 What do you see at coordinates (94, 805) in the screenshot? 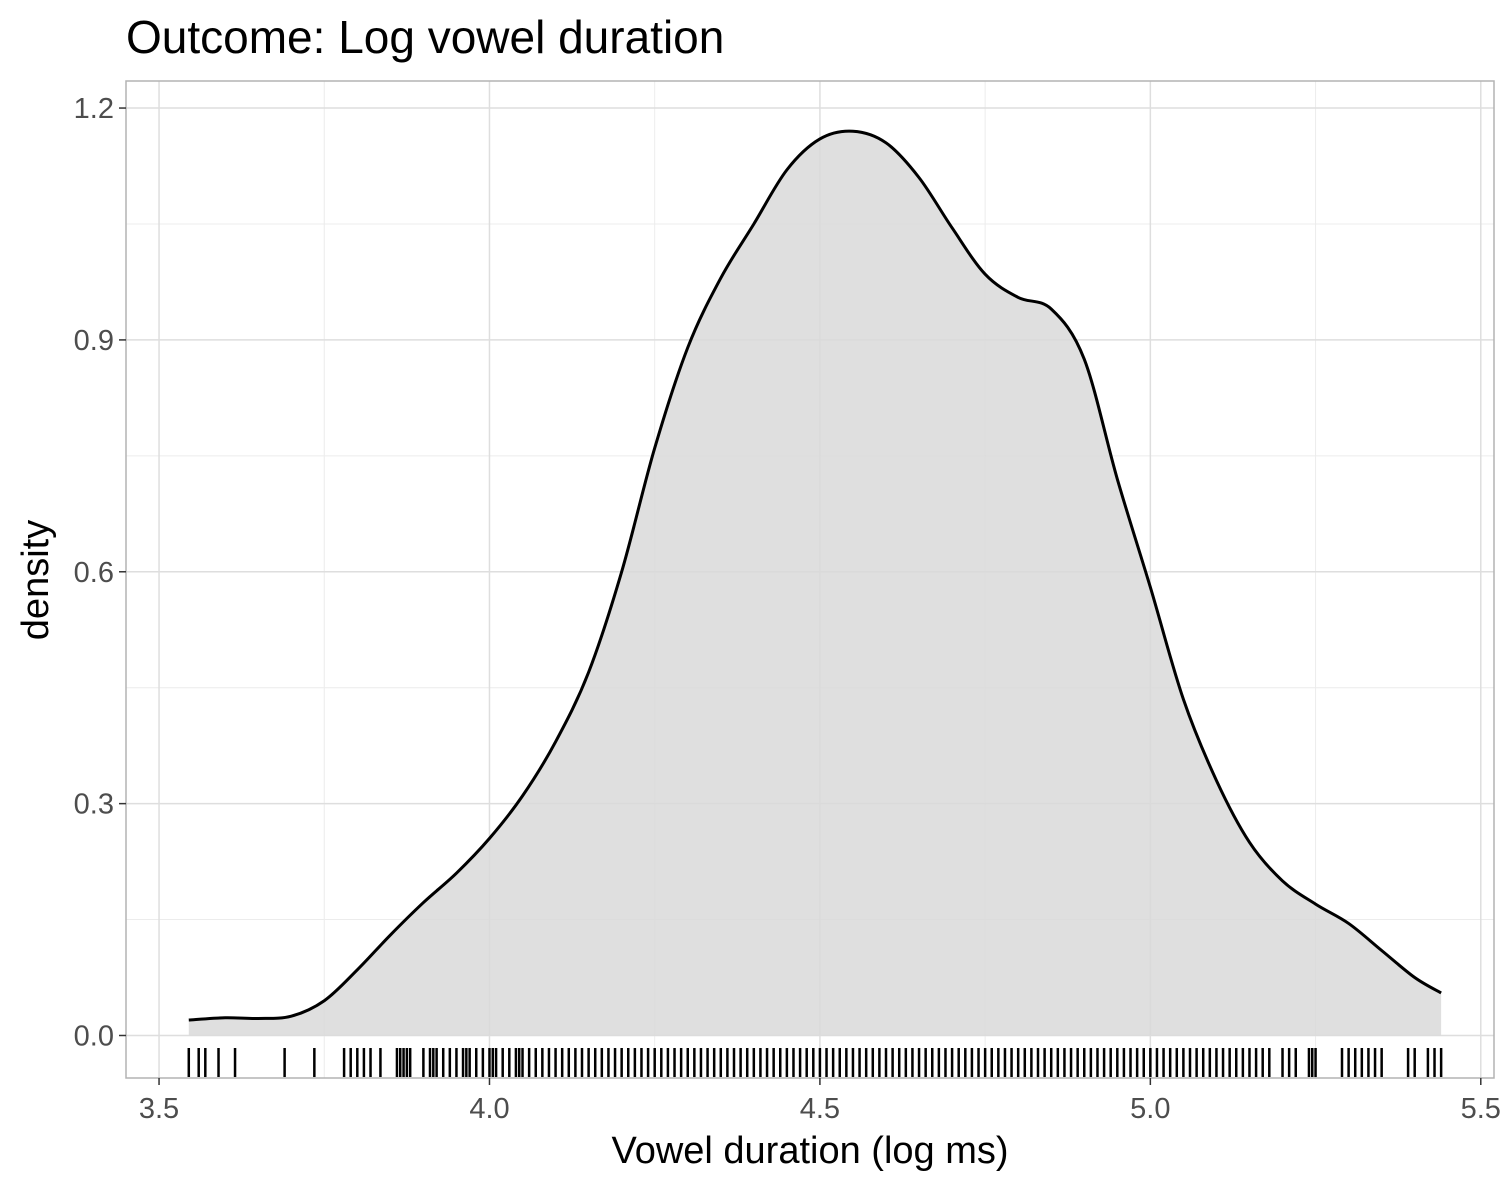
I see `y-tick-label: 0.3` at bounding box center [94, 805].